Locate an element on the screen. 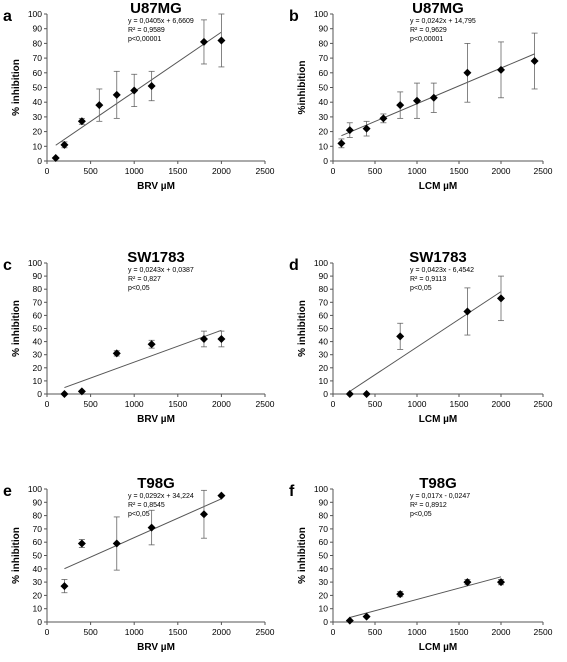  panel-letter: f is located at coordinates (292, 491).